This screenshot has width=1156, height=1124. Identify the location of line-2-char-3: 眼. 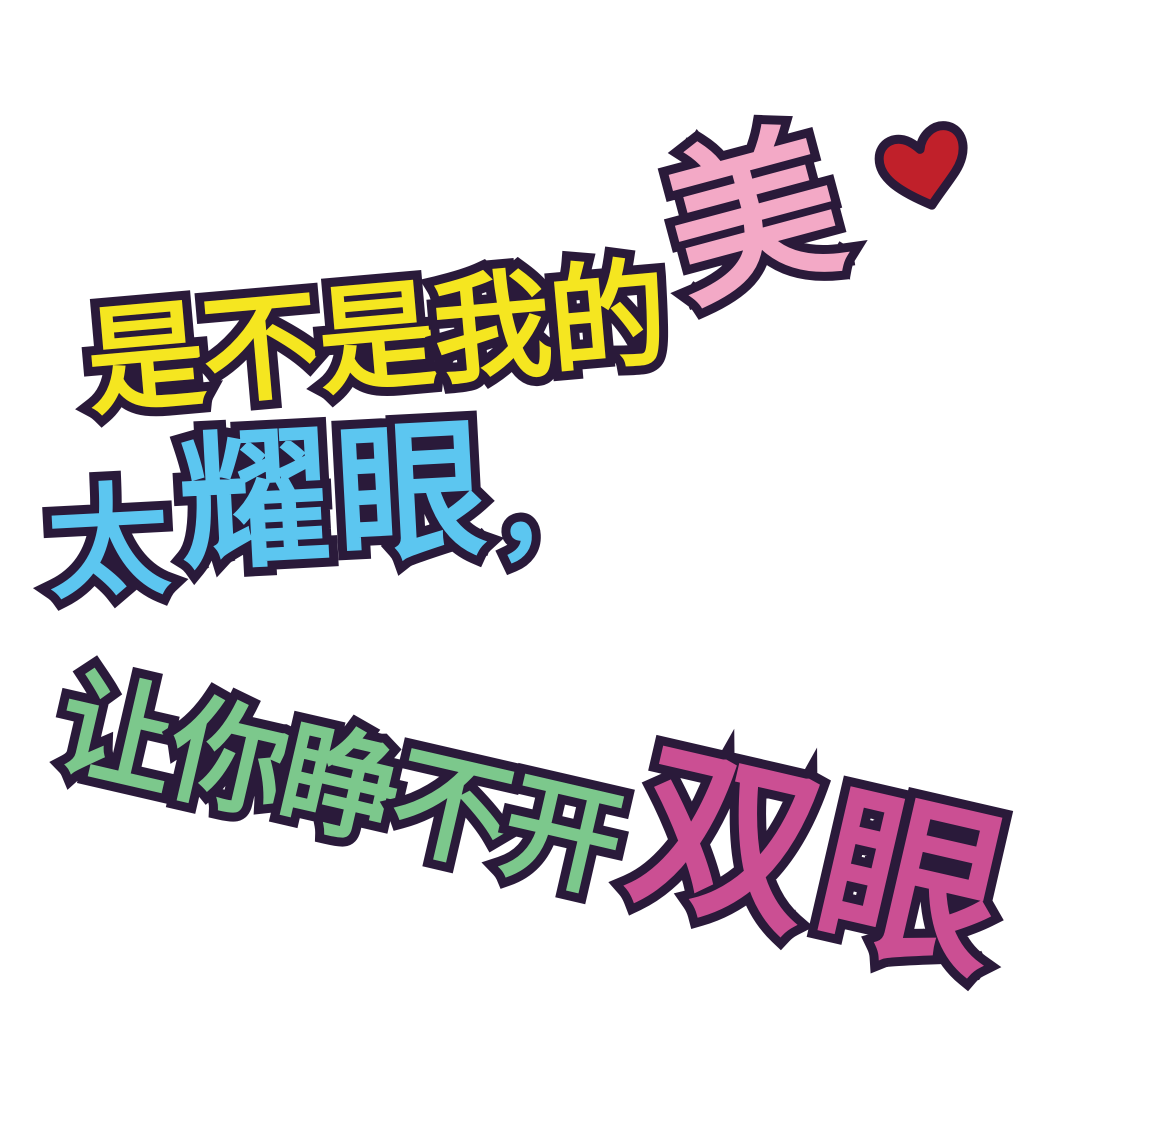
(410, 494).